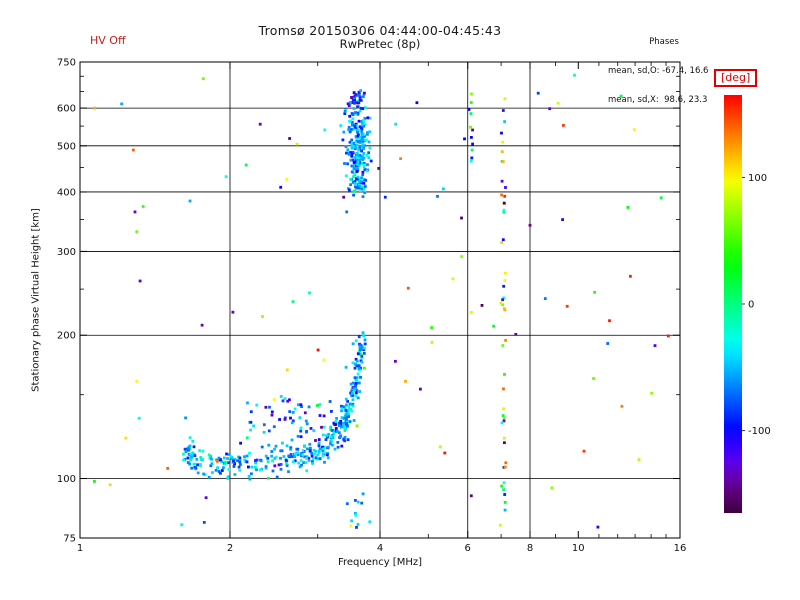 This screenshot has height=600, width=800. Describe the element at coordinates (380, 30) in the screenshot. I see `chart-title: Tromsø 20150306 04:44:00-04:45:43` at that location.